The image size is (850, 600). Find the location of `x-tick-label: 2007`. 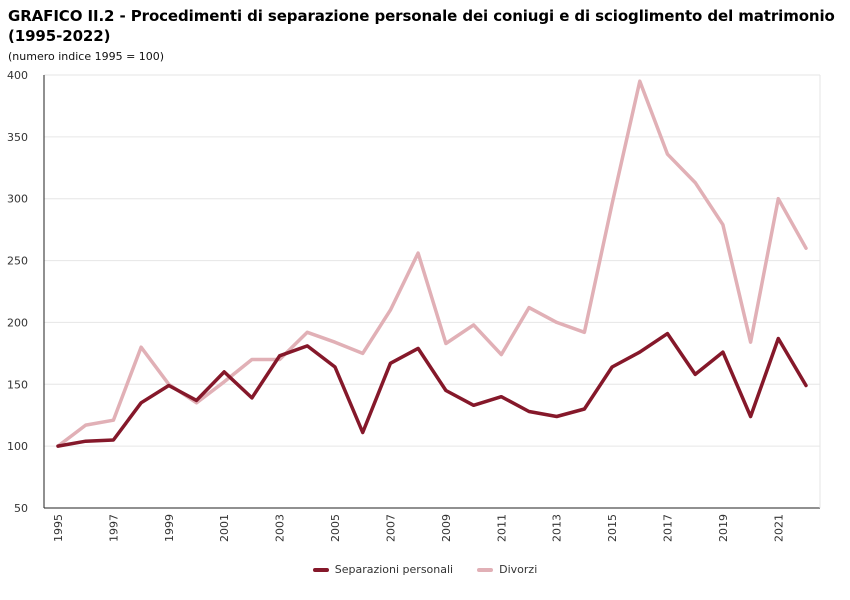

x-tick-label: 2007 is located at coordinates (390, 528).